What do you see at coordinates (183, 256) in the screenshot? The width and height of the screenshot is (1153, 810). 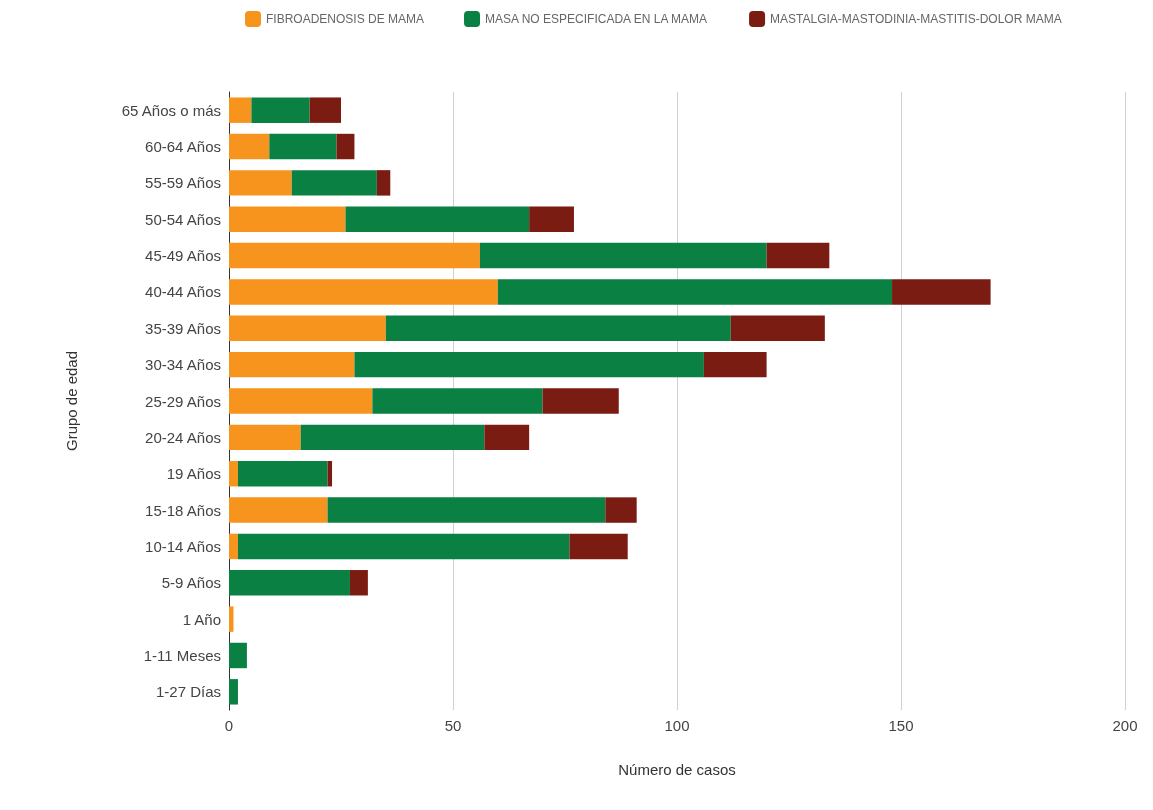 I see `y-tick-label: 45-49 Años` at bounding box center [183, 256].